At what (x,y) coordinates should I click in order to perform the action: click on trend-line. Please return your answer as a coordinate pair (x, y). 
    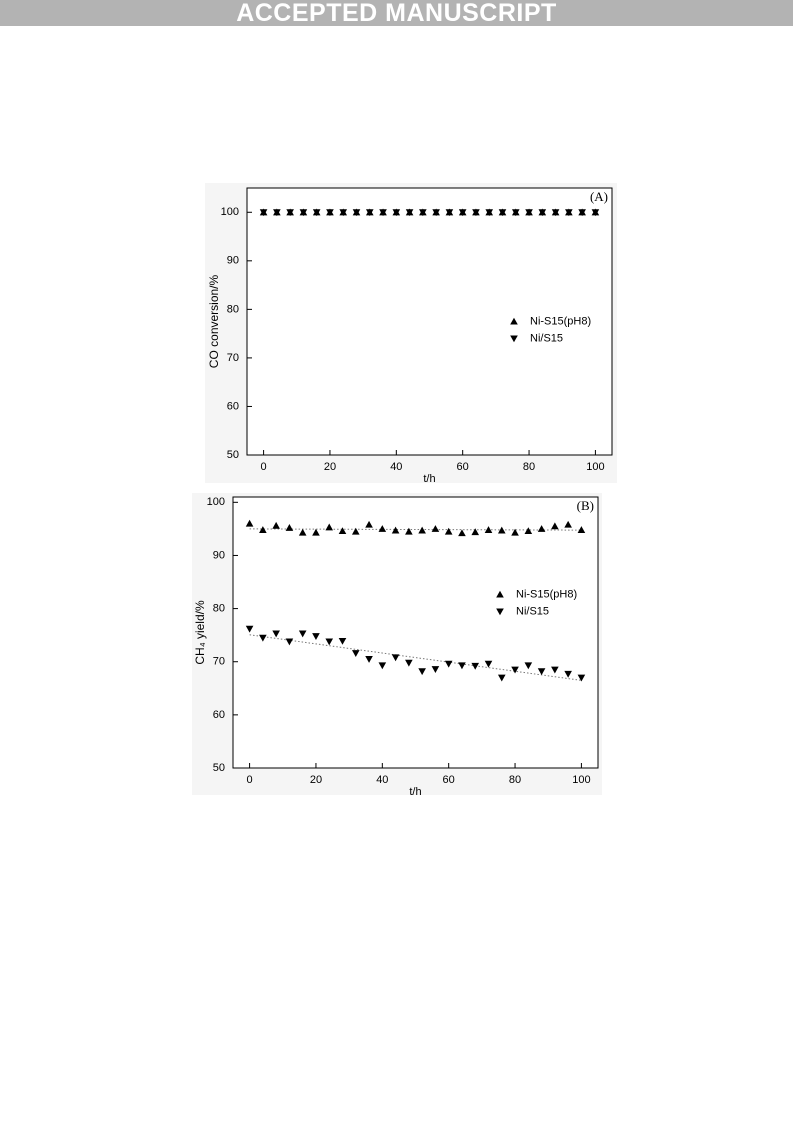
    Looking at the image, I should click on (415, 529).